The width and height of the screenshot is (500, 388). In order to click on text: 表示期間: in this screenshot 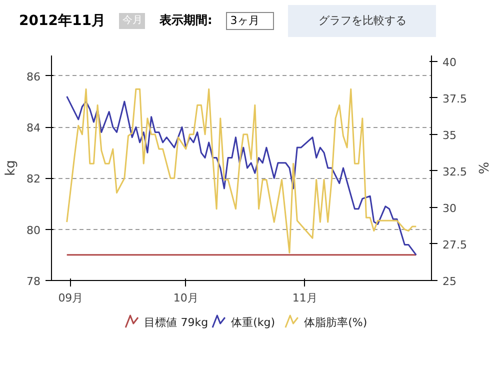, I will do `click(185, 21)`.